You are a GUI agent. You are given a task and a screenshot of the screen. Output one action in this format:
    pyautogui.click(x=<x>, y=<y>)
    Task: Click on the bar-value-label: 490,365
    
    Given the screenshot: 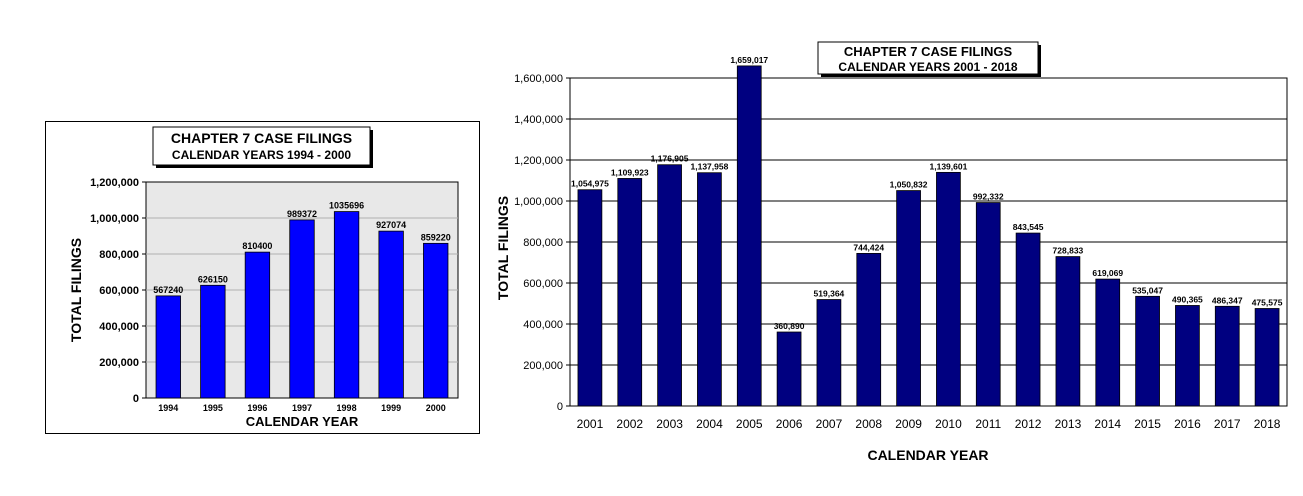 What is the action you would take?
    pyautogui.click(x=1187, y=299)
    